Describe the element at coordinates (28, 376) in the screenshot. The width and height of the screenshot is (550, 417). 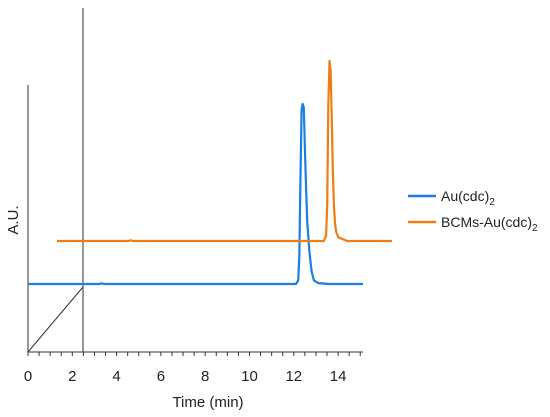
I see `x-tick-label: 0` at that location.